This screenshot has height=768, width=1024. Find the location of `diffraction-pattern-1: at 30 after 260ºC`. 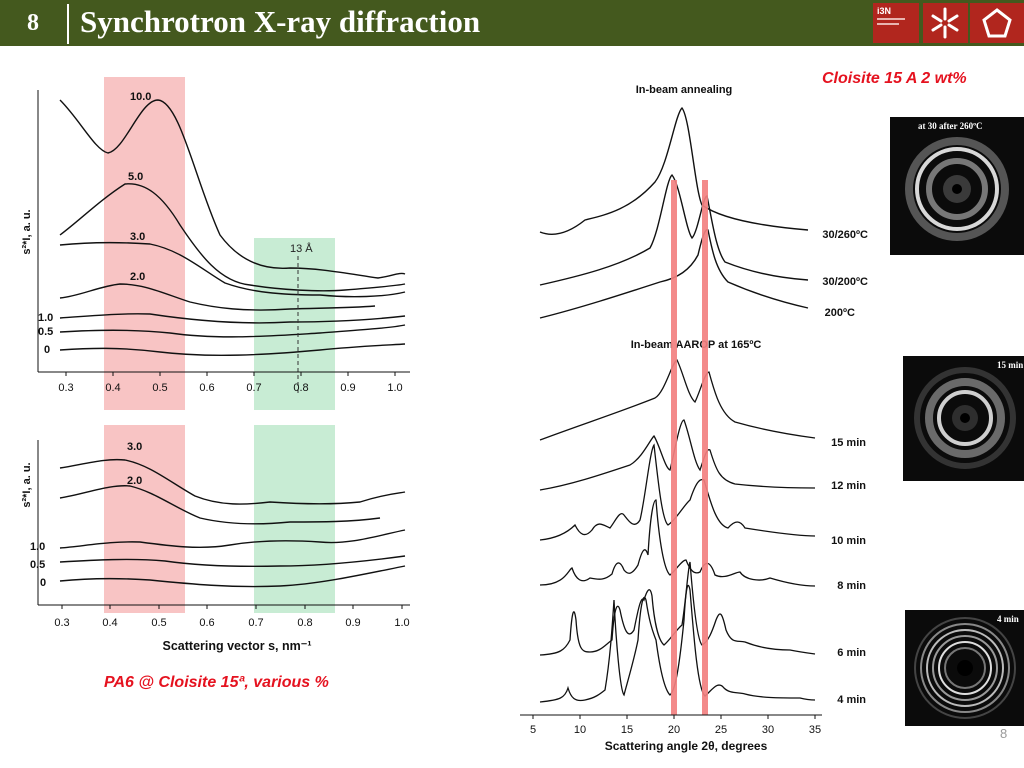

diffraction-pattern-1: at 30 after 260ºC is located at coordinates (957, 186).